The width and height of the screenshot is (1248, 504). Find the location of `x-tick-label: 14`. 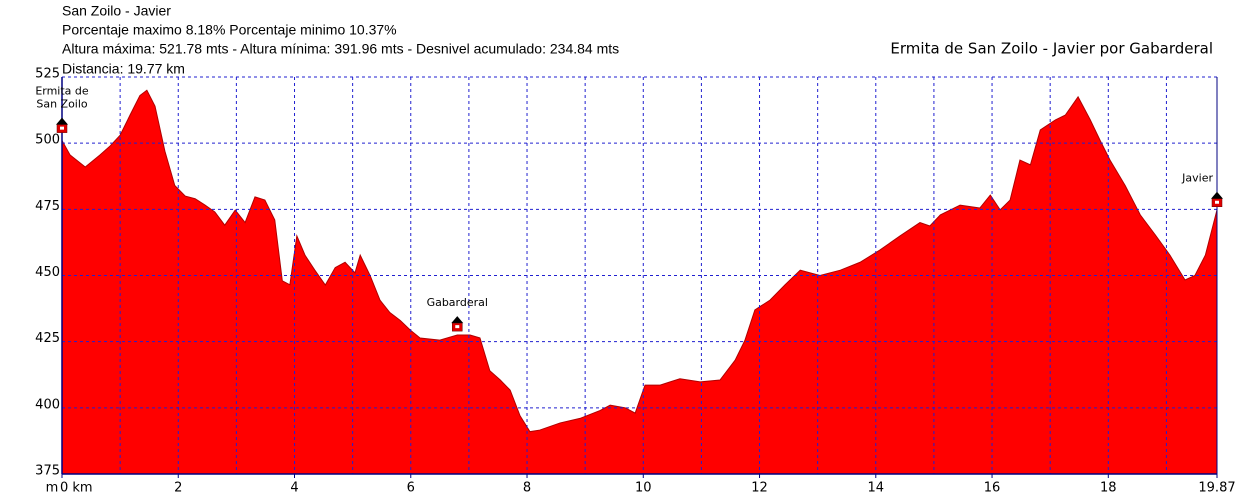

x-tick-label: 14 is located at coordinates (876, 488).